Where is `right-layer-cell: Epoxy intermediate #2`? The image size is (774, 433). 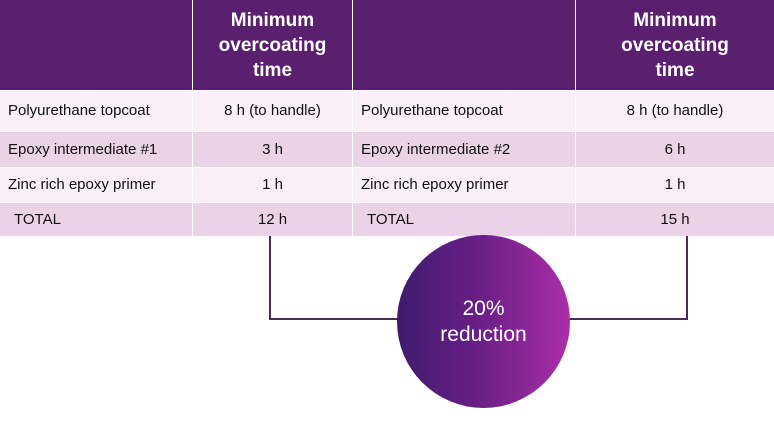 right-layer-cell: Epoxy intermediate #2 is located at coordinates (464, 149).